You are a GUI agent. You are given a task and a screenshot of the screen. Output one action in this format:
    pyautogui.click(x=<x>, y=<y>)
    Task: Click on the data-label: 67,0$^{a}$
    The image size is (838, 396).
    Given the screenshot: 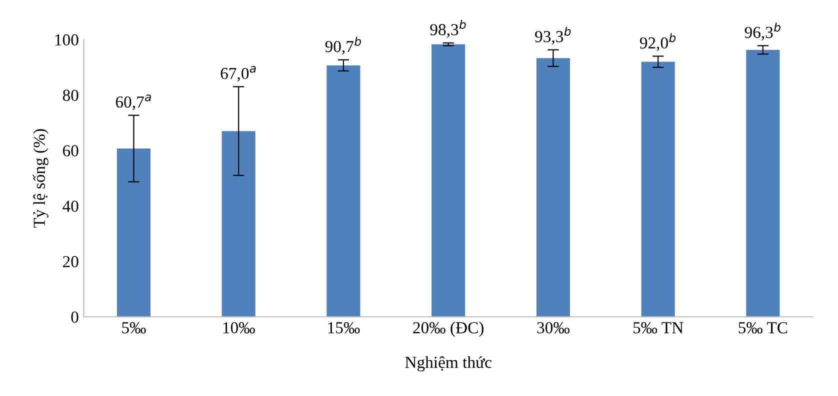 What is the action you would take?
    pyautogui.click(x=238, y=74)
    